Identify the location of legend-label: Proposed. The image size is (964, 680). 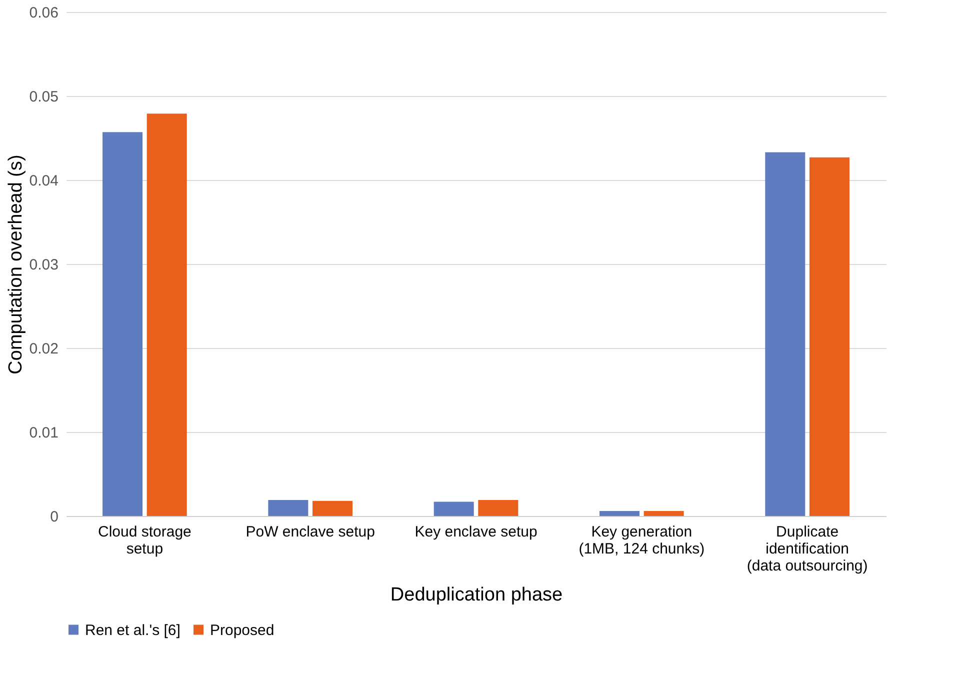
(242, 630).